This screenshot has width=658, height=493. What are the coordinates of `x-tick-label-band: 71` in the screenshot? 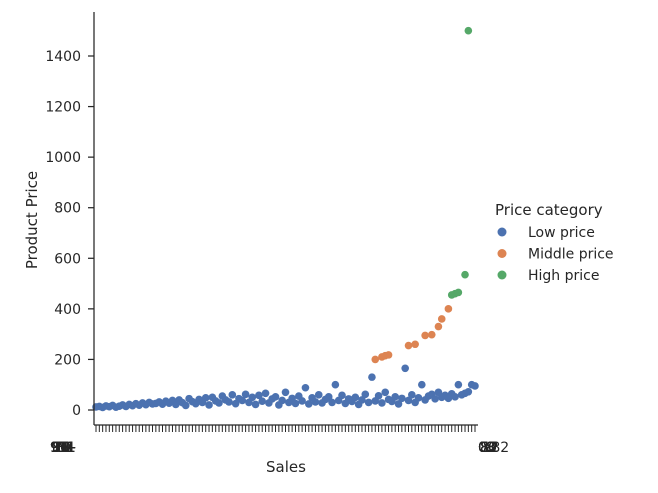 It's located at (63, 448).